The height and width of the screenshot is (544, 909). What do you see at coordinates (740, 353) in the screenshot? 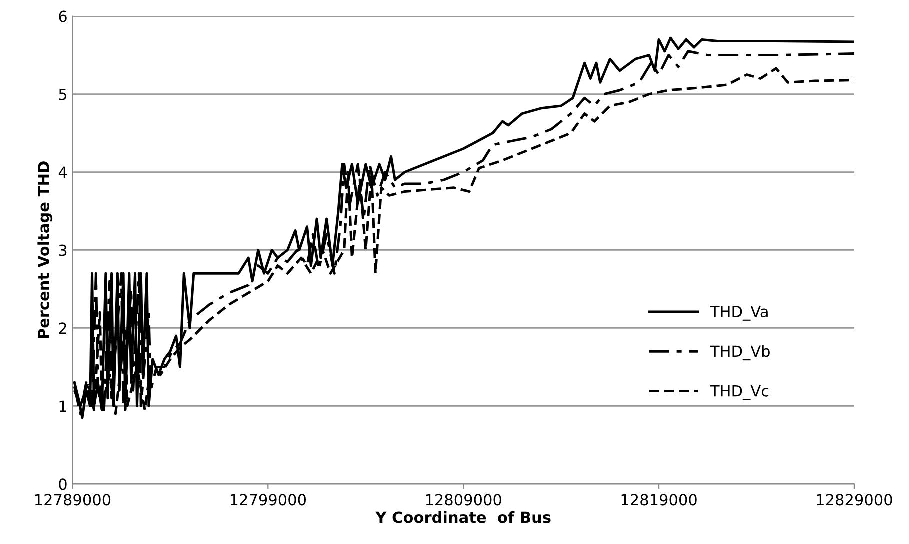
I see `legend-label: THD_Vb` at bounding box center [740, 353].